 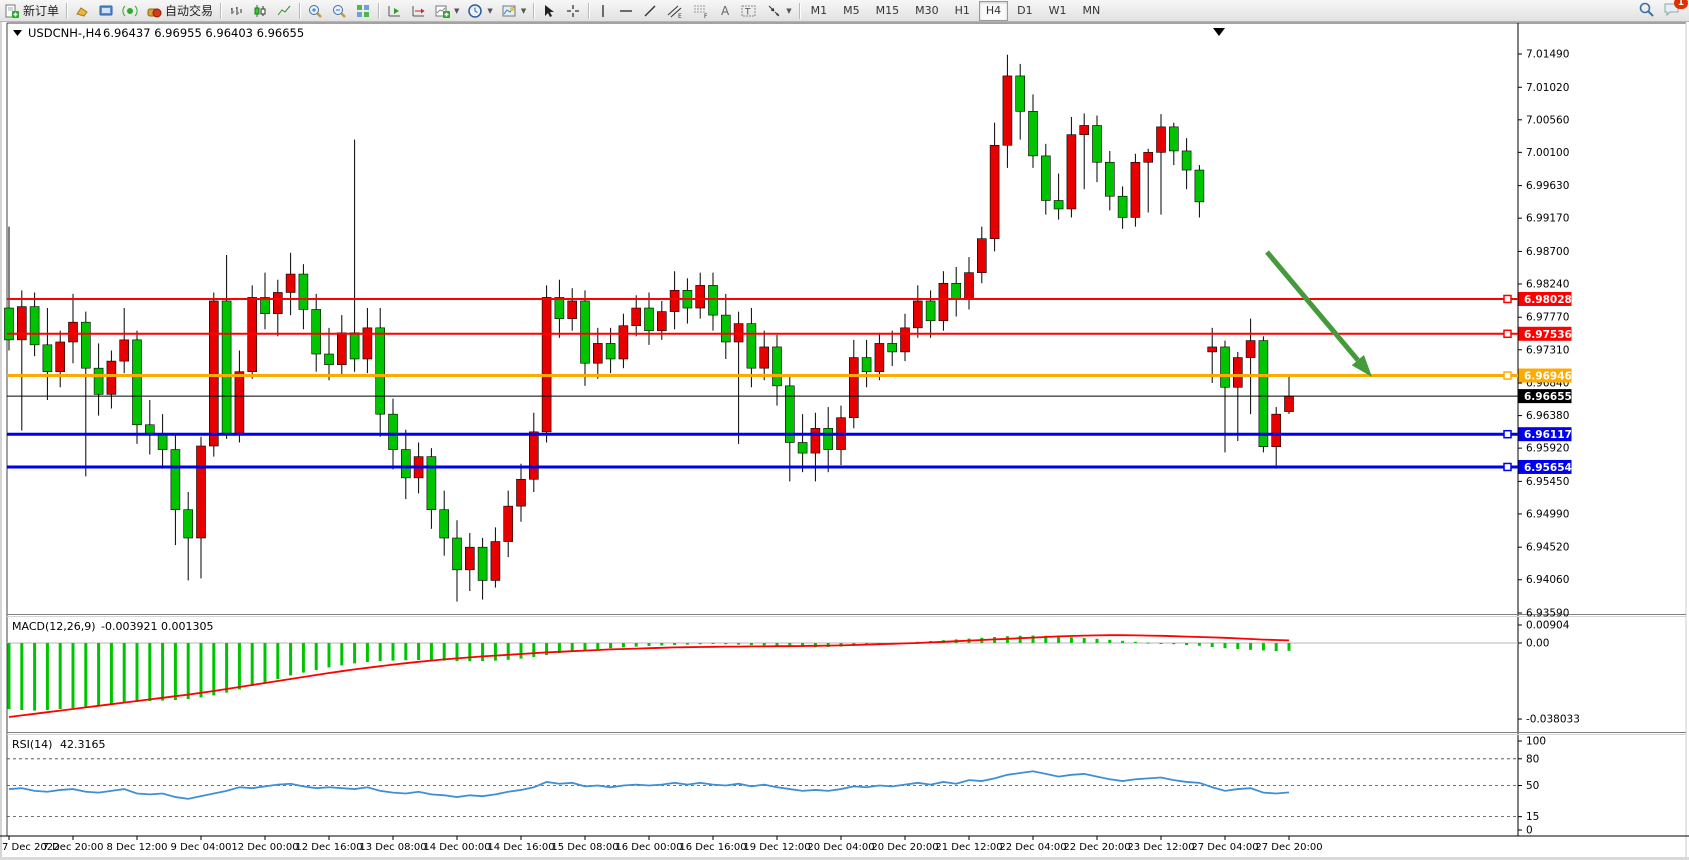 I want to click on price-tick-label: 6.99630, so click(x=1547, y=186).